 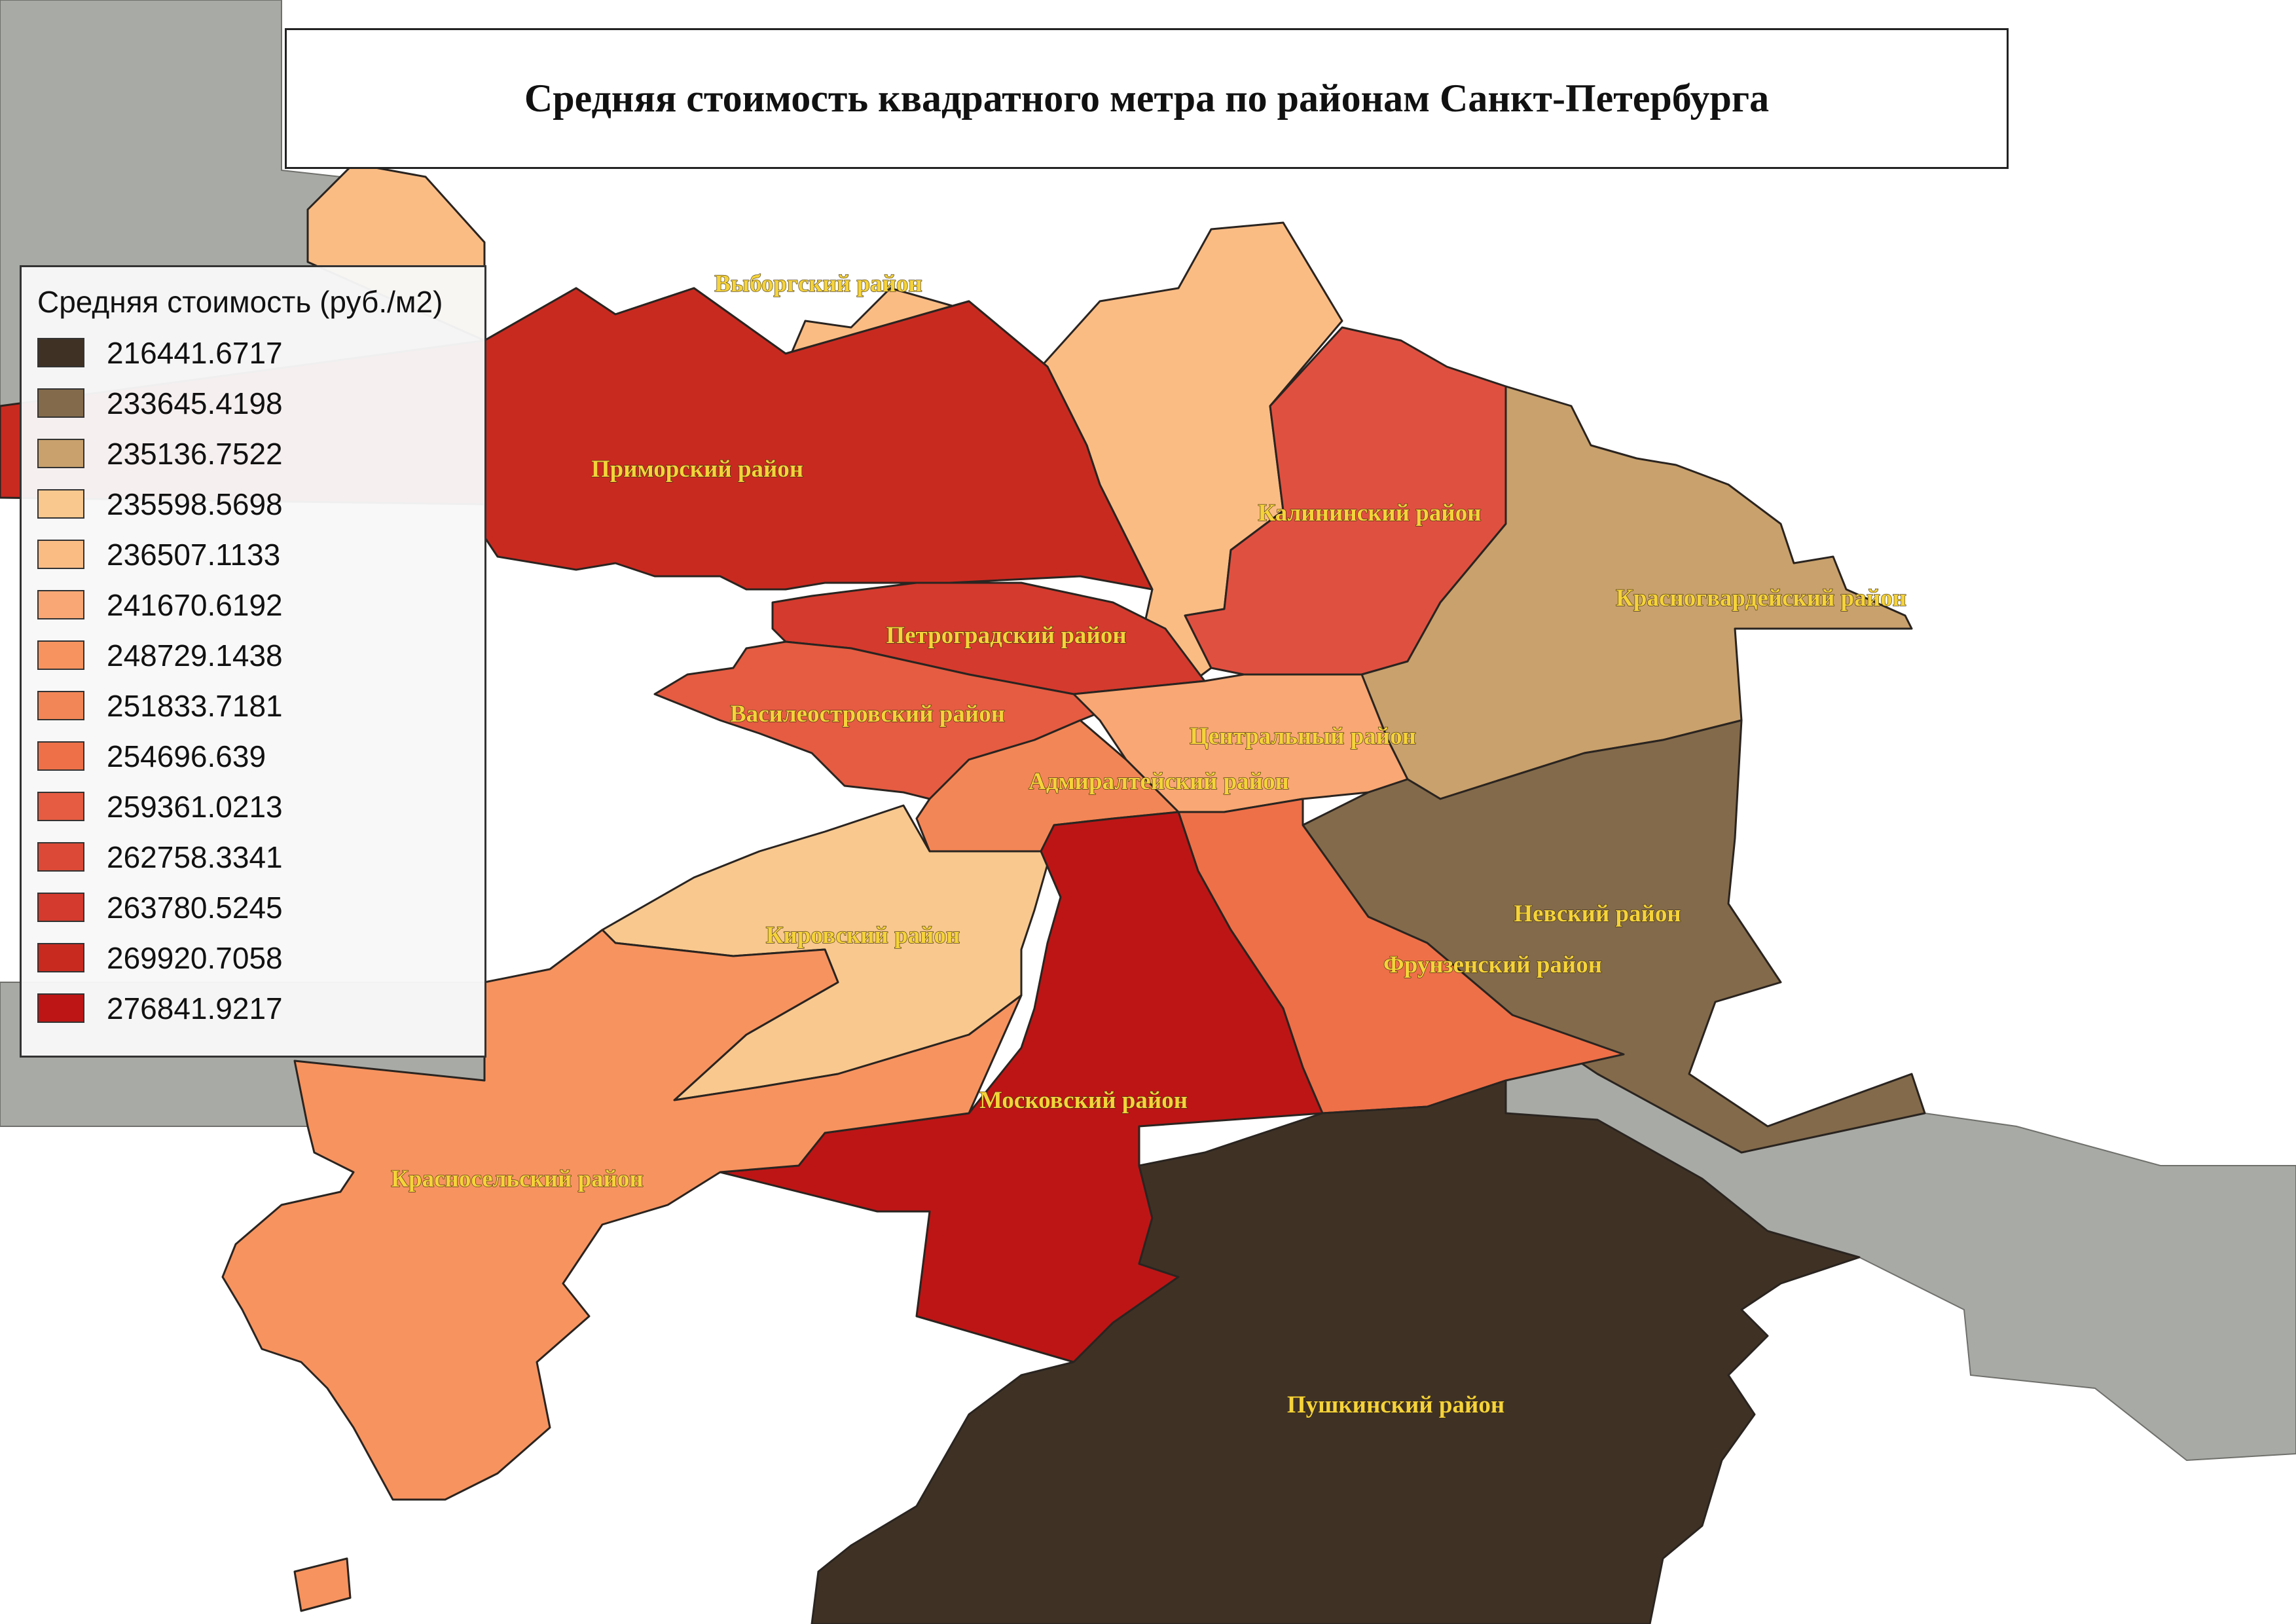 What do you see at coordinates (195, 957) in the screenshot?
I see `legend-label: 269920.7058` at bounding box center [195, 957].